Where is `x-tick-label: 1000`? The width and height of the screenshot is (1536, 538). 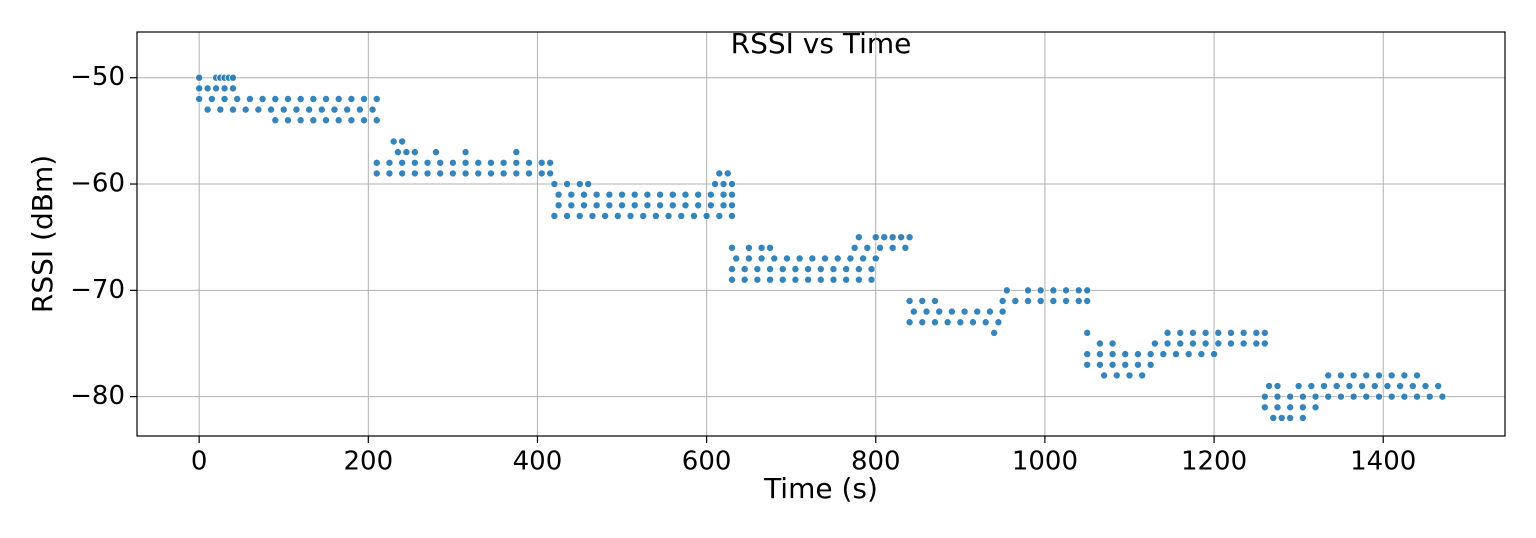 x-tick-label: 1000 is located at coordinates (1045, 462).